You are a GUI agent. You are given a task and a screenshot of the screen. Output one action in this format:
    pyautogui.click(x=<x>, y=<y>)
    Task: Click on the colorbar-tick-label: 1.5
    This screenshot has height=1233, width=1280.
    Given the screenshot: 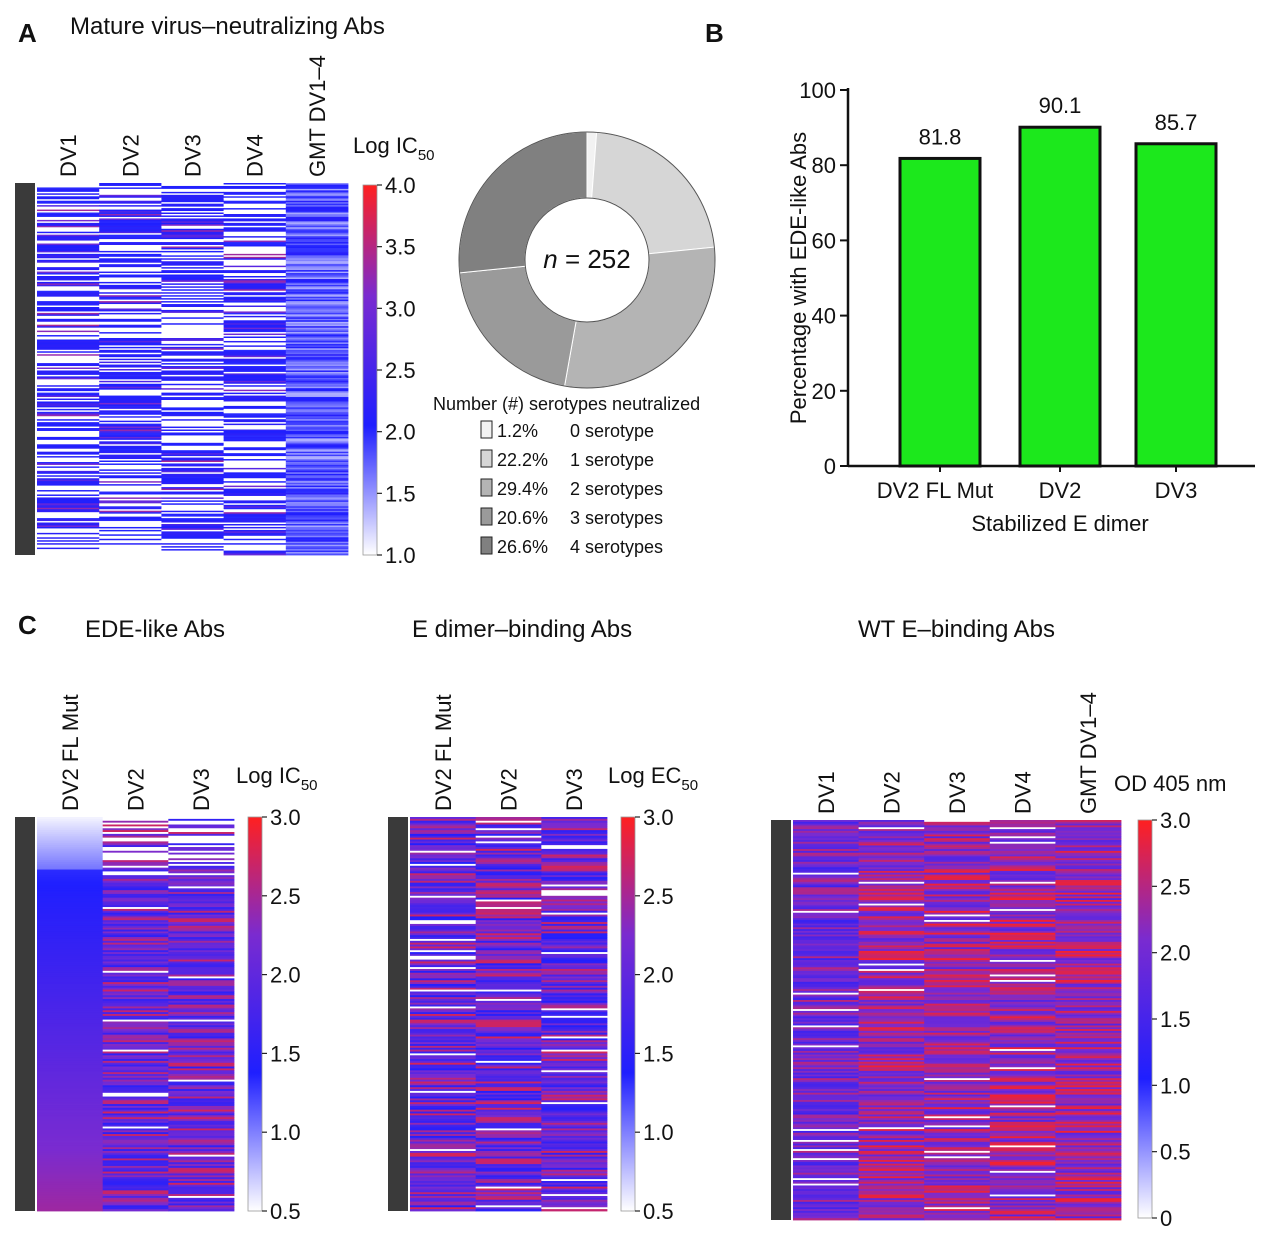 What is the action you would take?
    pyautogui.click(x=658, y=1053)
    